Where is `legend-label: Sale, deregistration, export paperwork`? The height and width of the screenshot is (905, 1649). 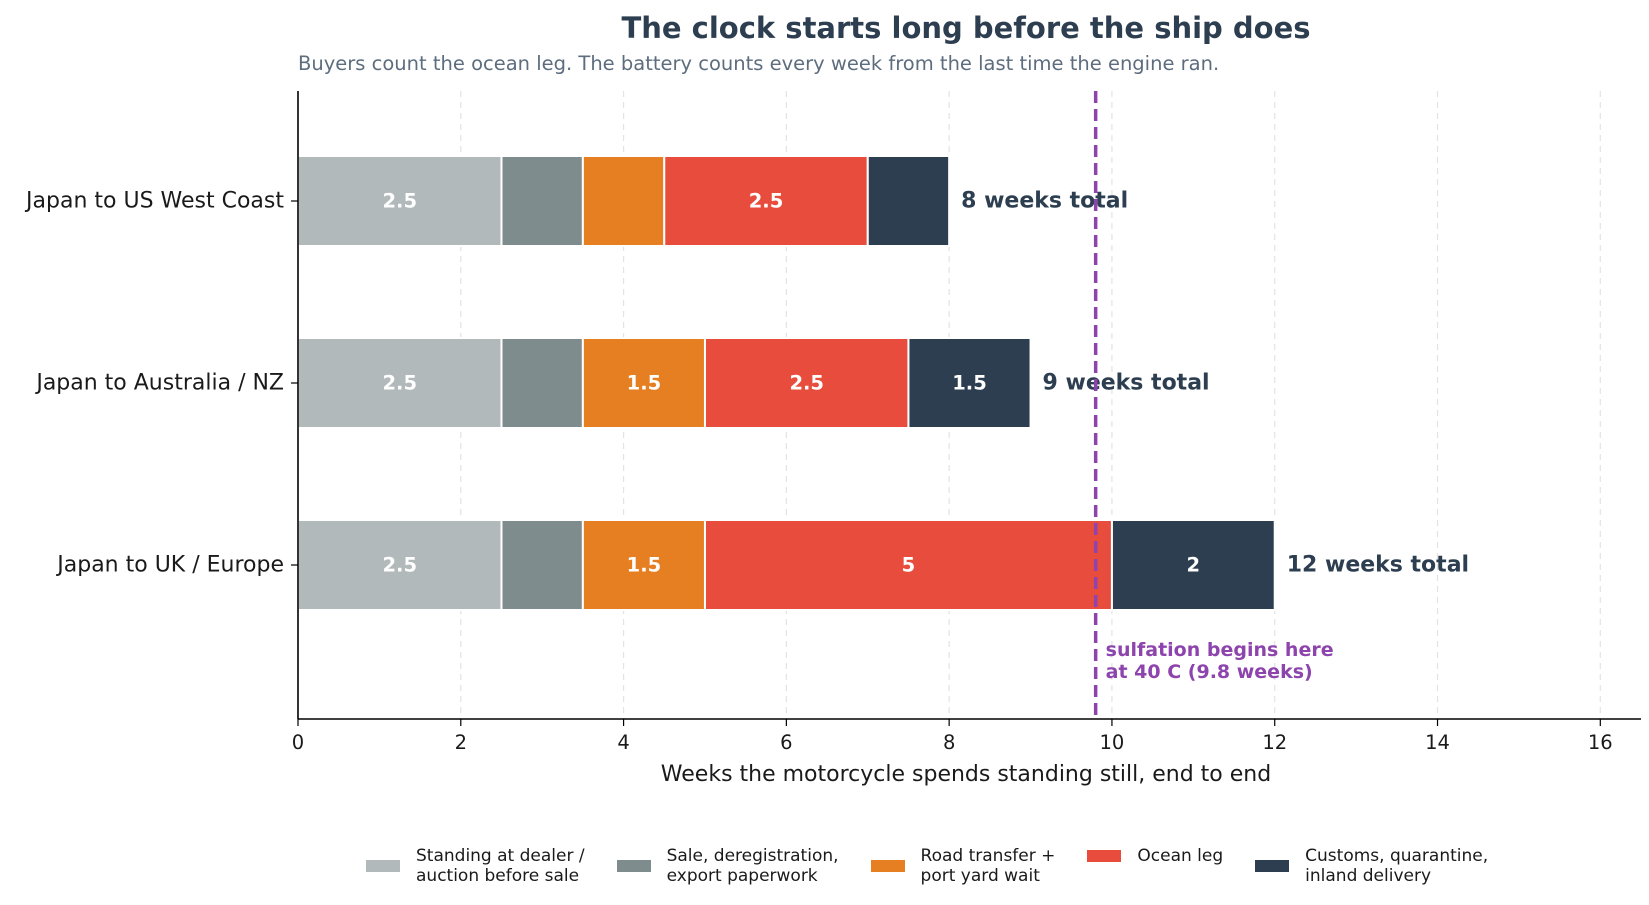
legend-label: Sale, deregistration, export paperwork is located at coordinates (752, 866).